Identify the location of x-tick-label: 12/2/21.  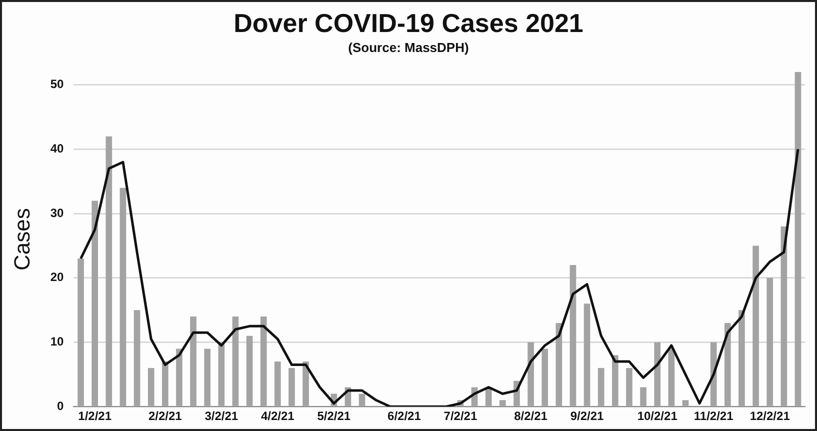
(770, 416).